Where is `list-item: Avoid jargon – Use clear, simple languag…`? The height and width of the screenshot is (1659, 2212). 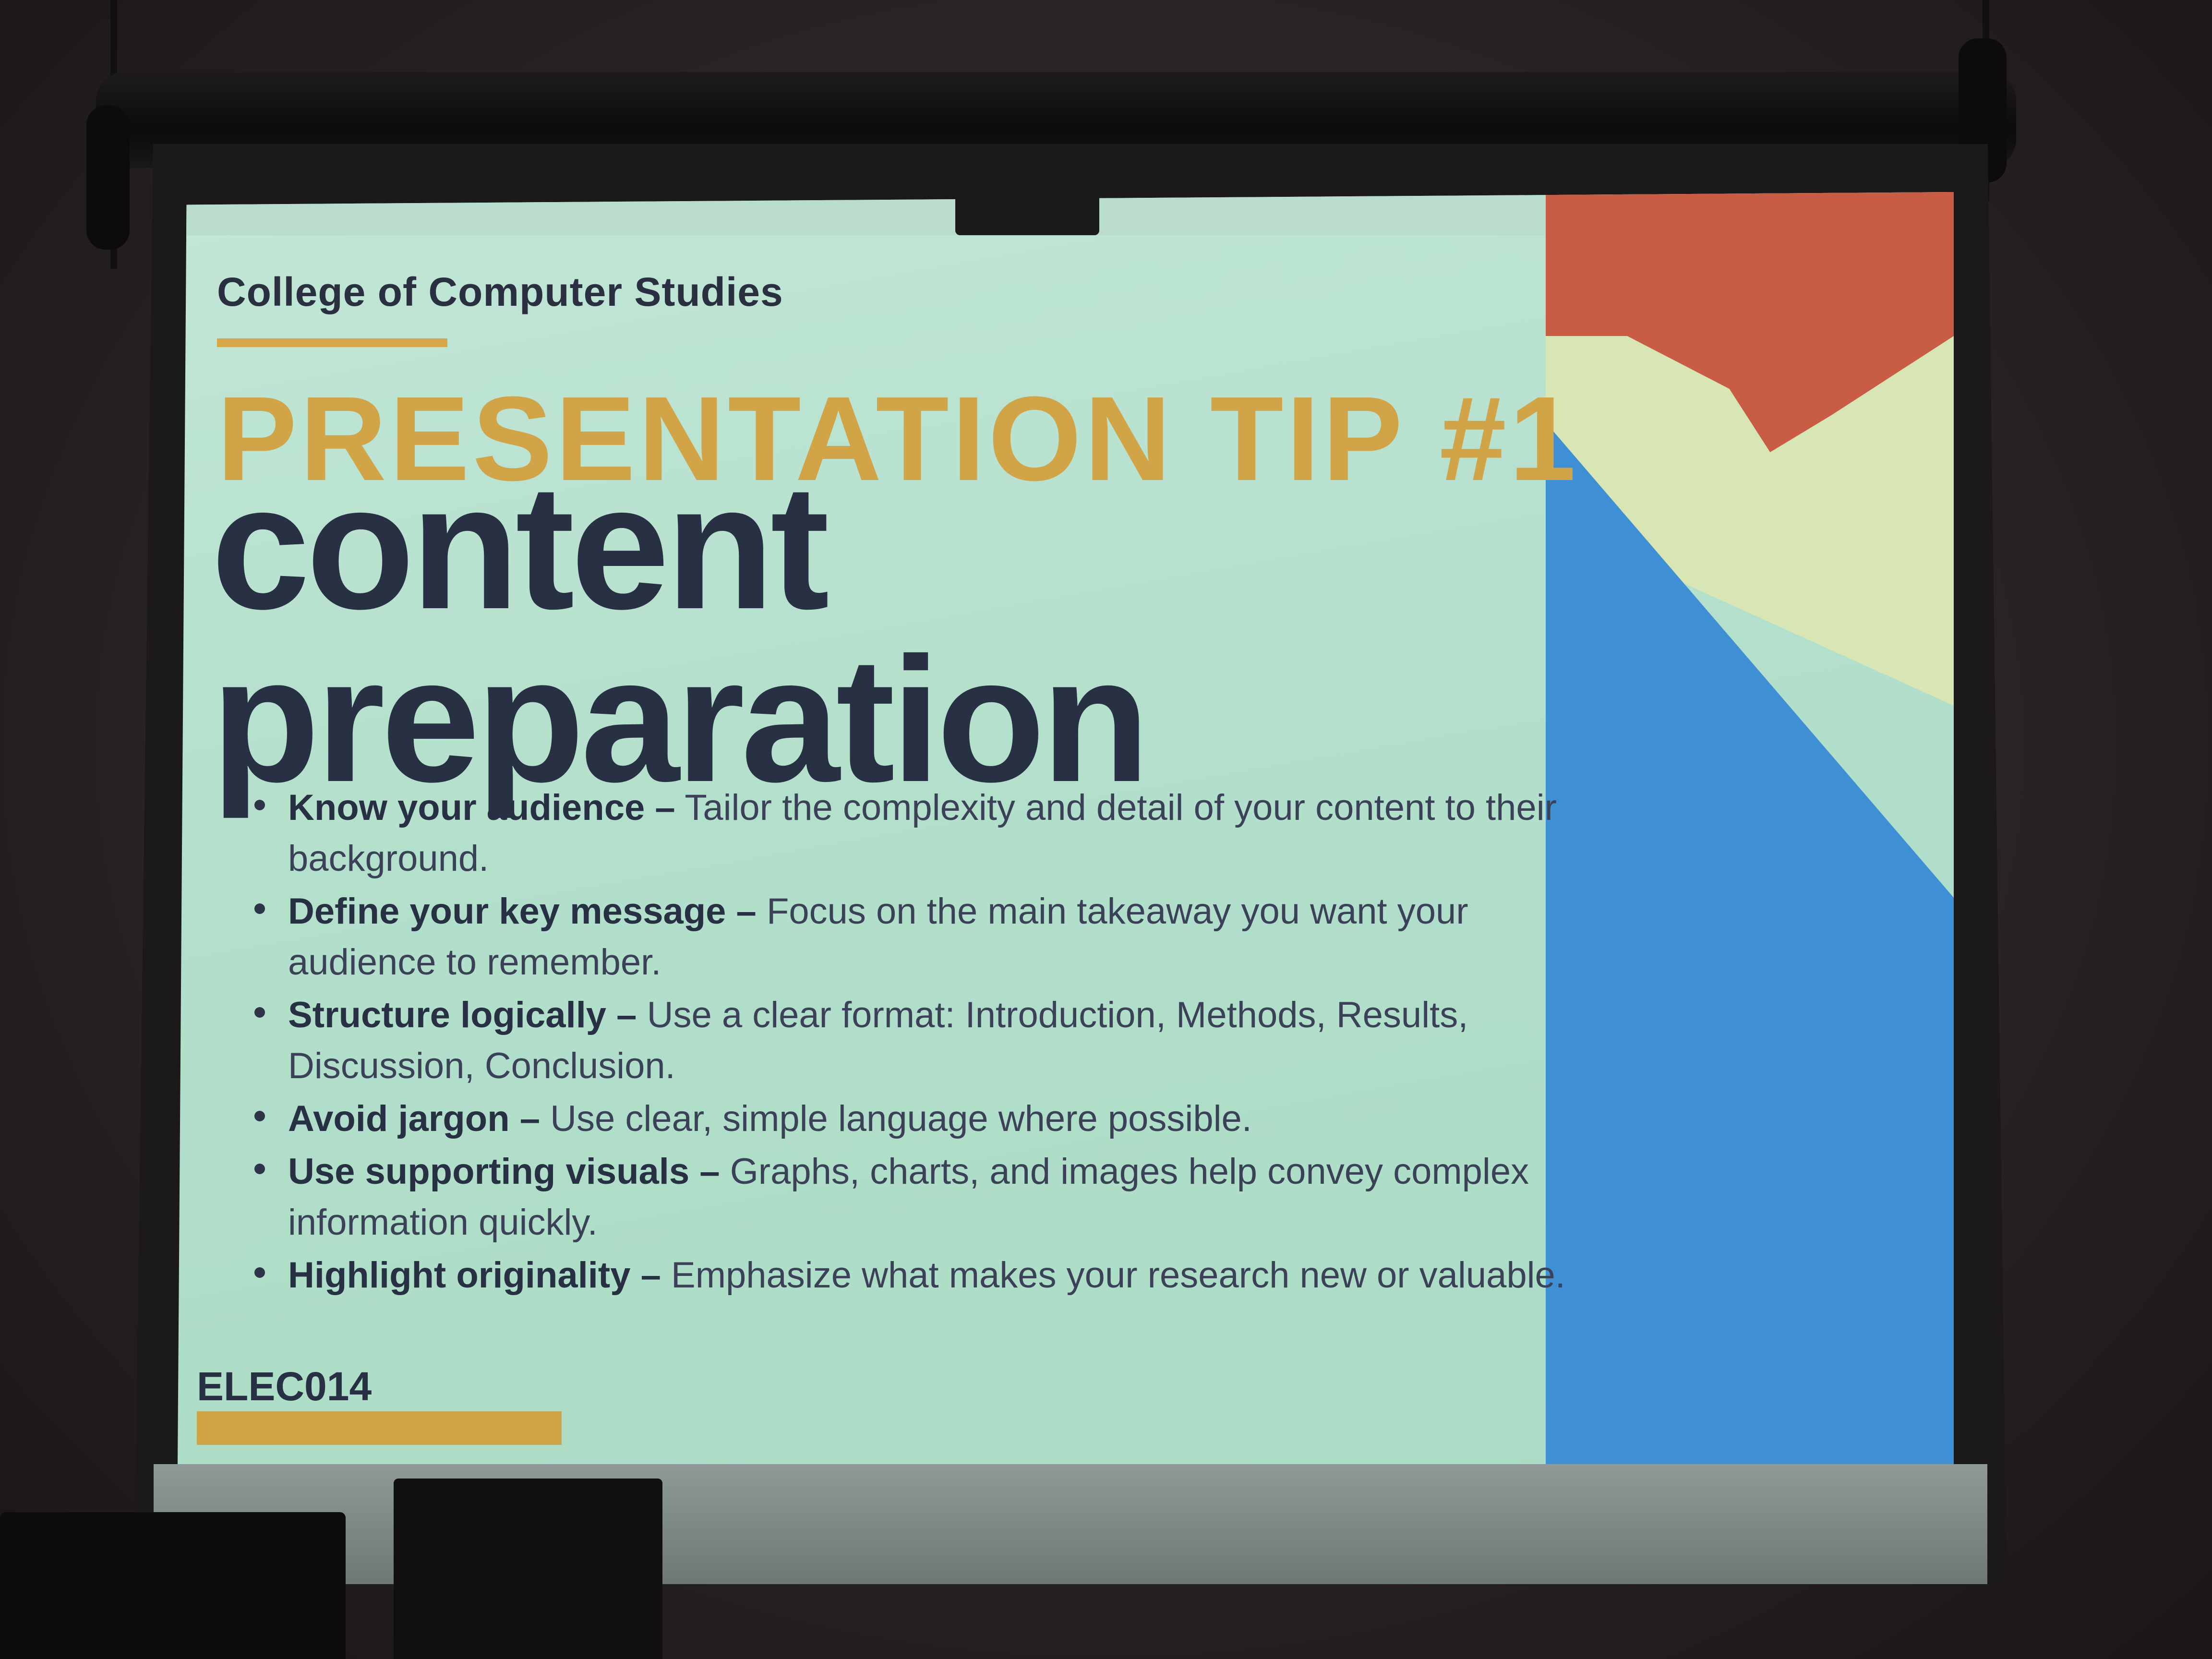
list-item: Avoid jargon – Use clear, simple languag… is located at coordinates (922, 1119).